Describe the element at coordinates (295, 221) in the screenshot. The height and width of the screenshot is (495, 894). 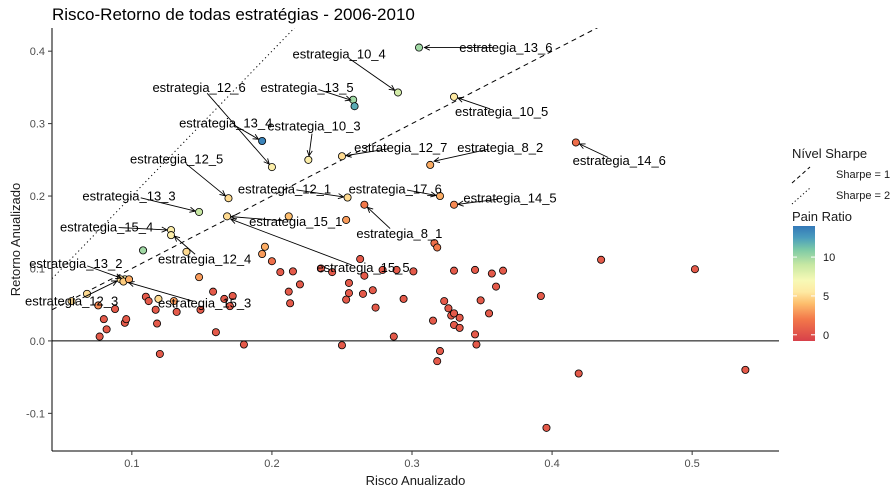
I see `point-label: estrategia_15_1` at that location.